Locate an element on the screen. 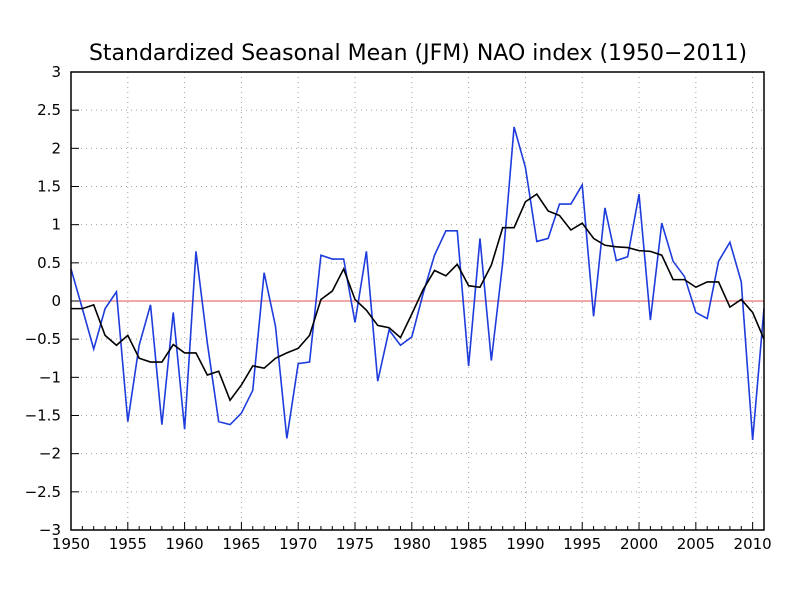  y-axis-ticks: −3 −2.5 −2 −1.5 −1 −0.5 0 0.5 1 1.5 2 2.5 3 is located at coordinates (52, 301).